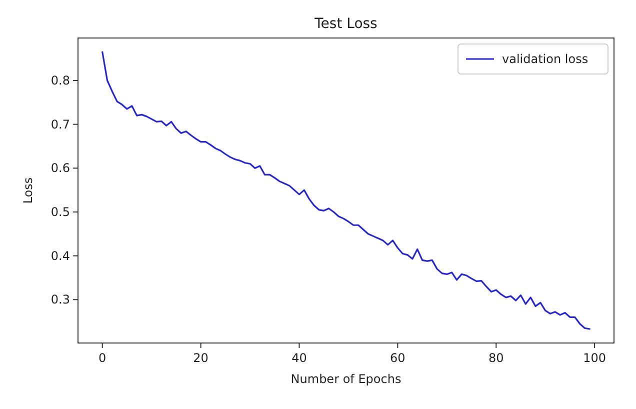 This screenshot has height=409, width=636. I want to click on x-tick-label: 20, so click(200, 358).